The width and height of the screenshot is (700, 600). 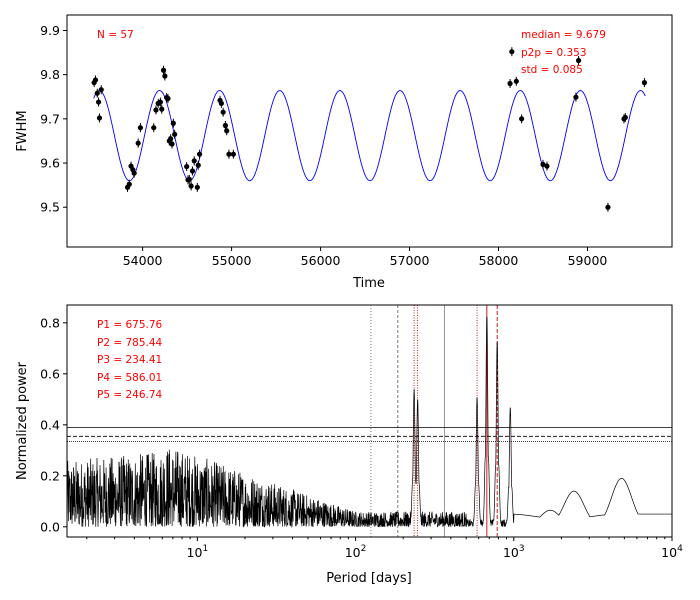 What do you see at coordinates (130, 395) in the screenshot?
I see `period-label-5: P5 = 246.74` at bounding box center [130, 395].